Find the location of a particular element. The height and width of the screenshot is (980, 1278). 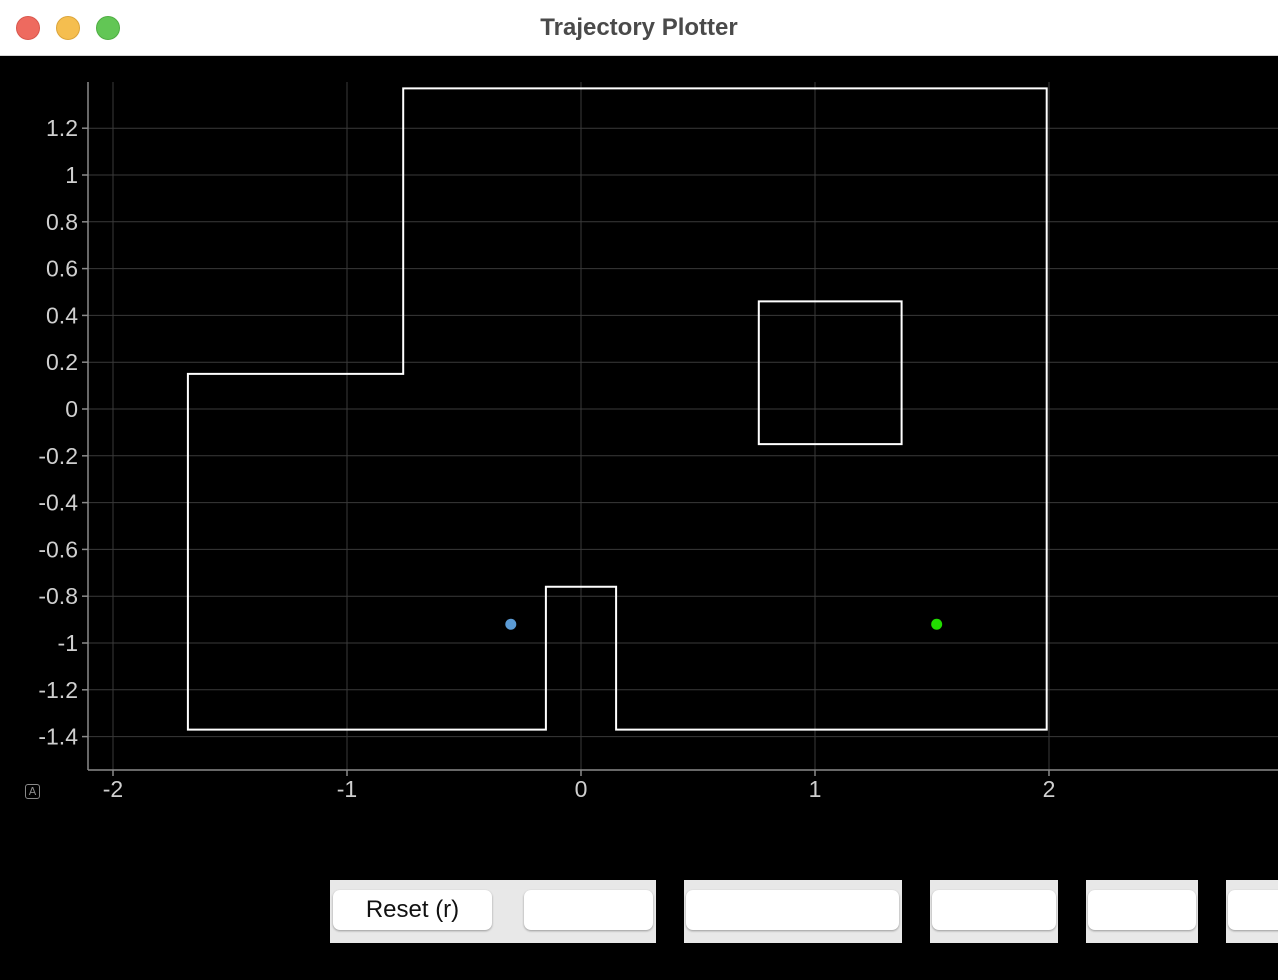

y-tick-label: -1.2 is located at coordinates (58, 690).